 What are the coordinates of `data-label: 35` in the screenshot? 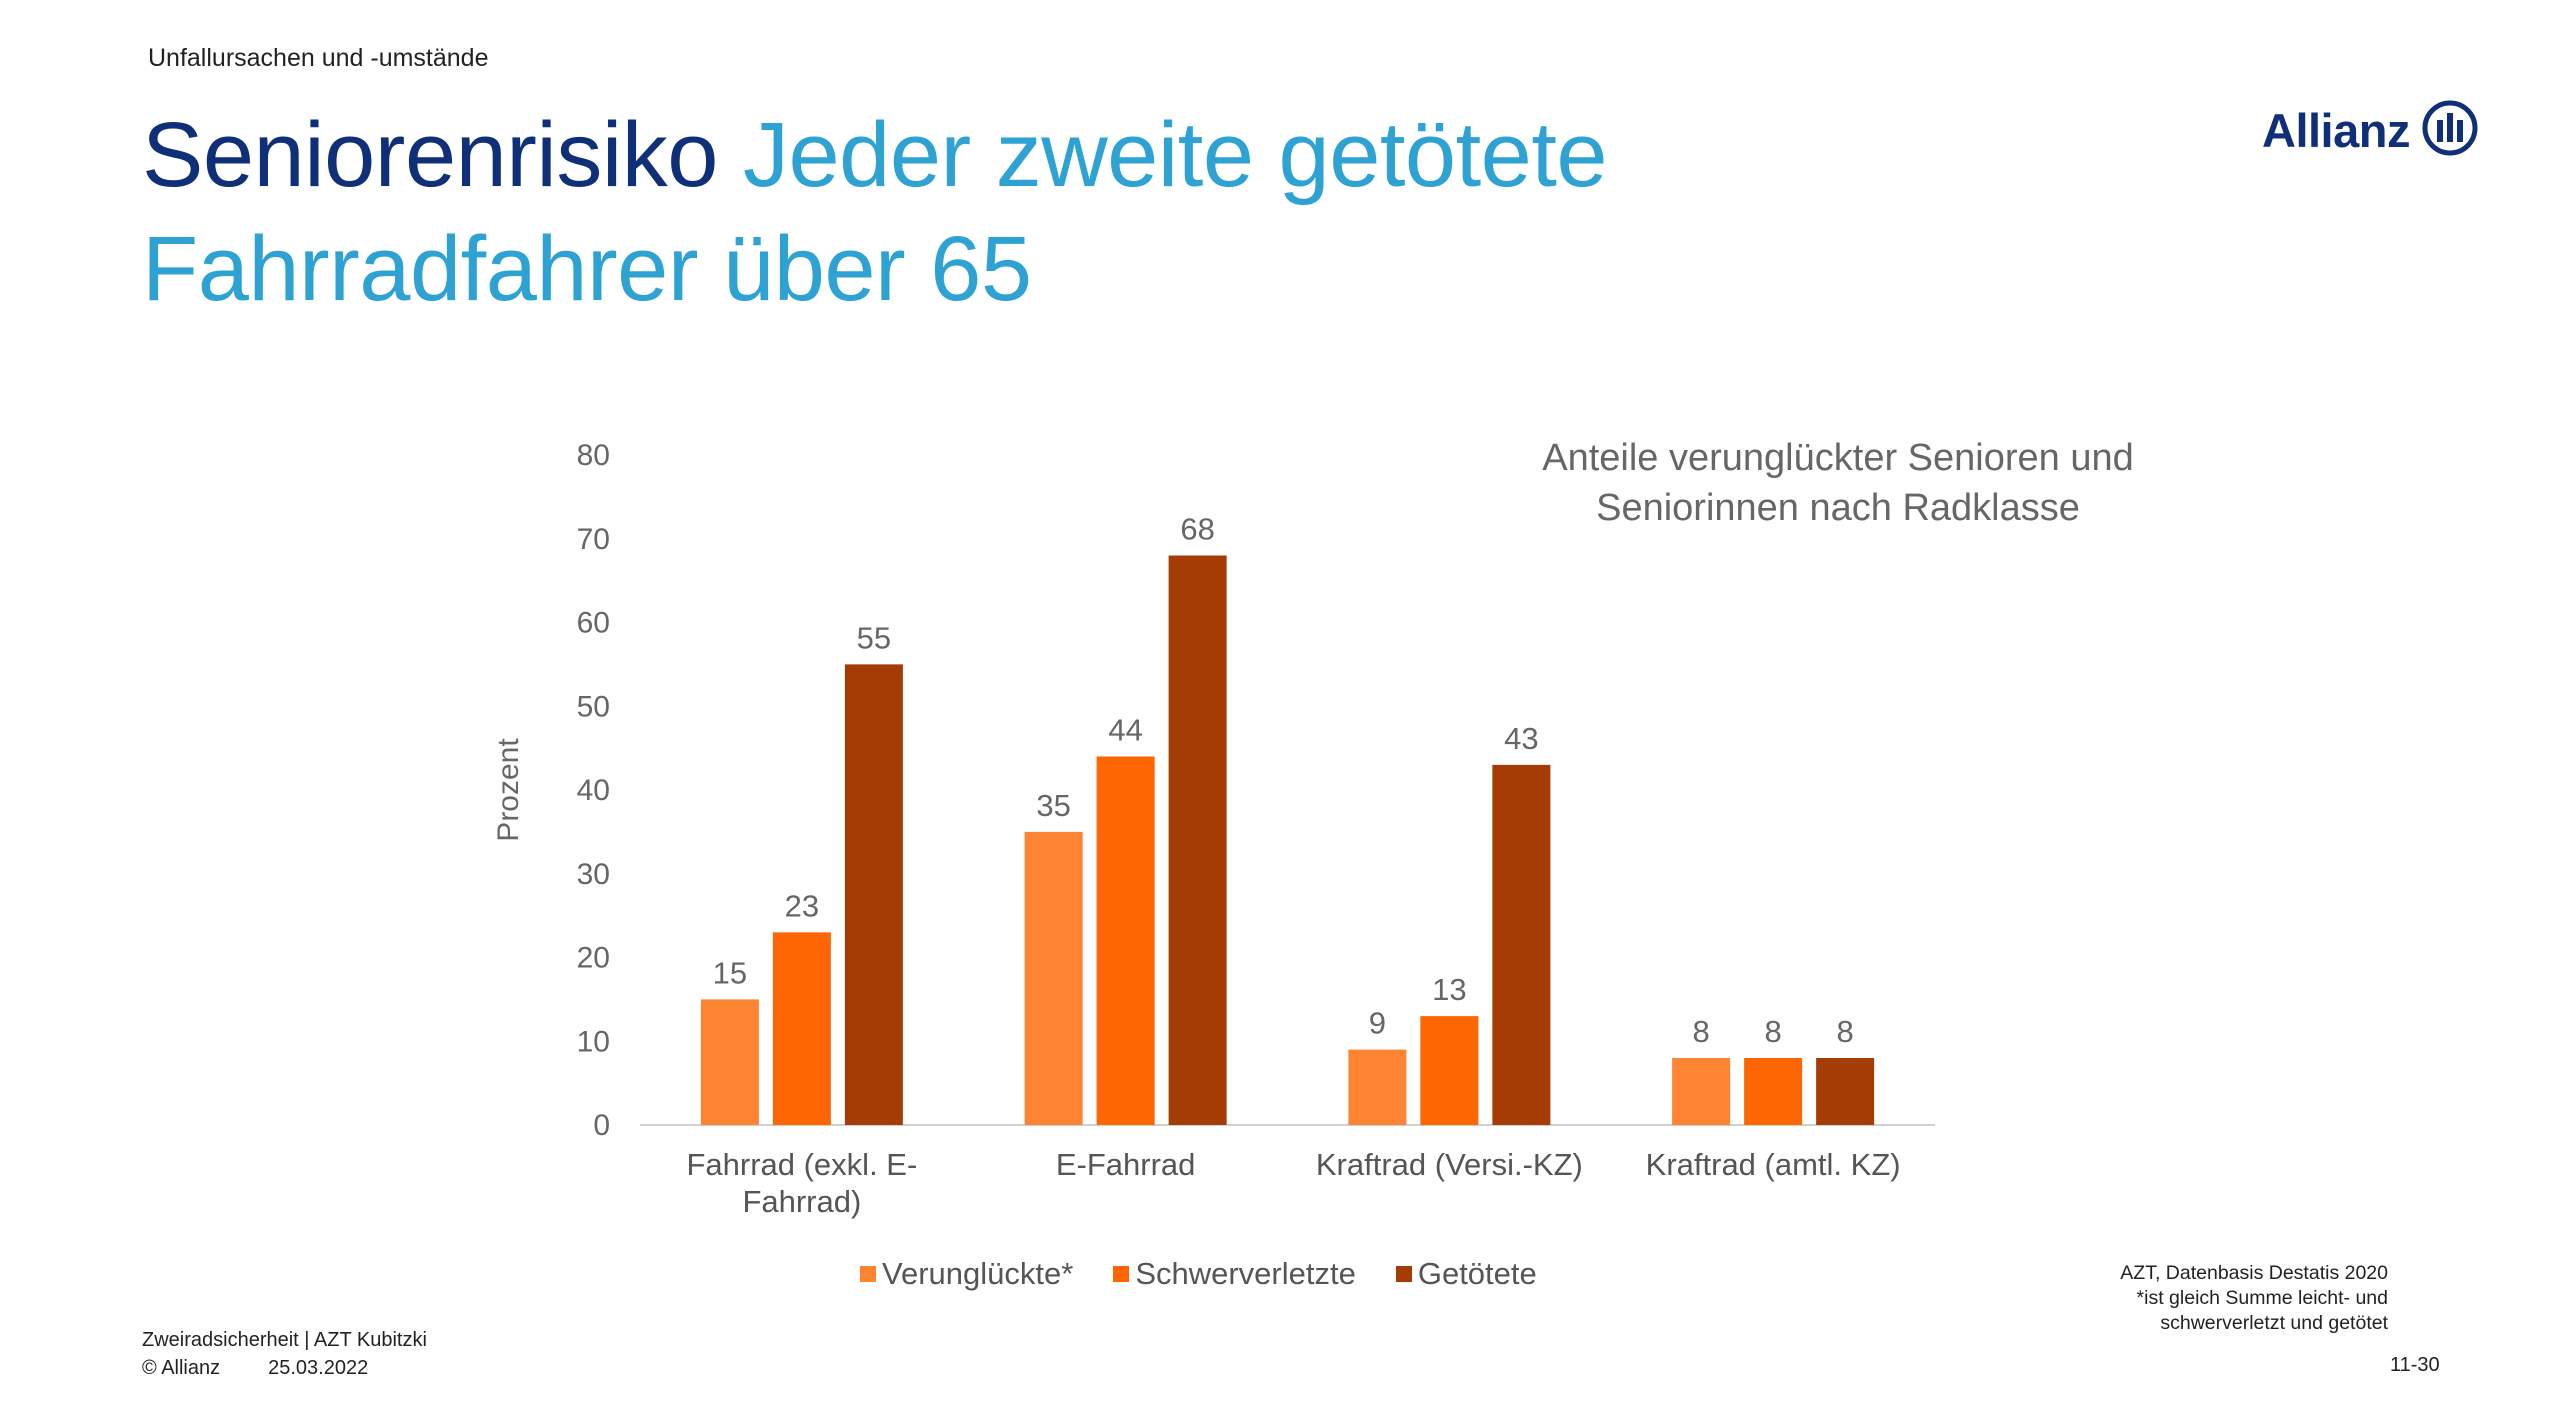 It's located at (1053, 805).